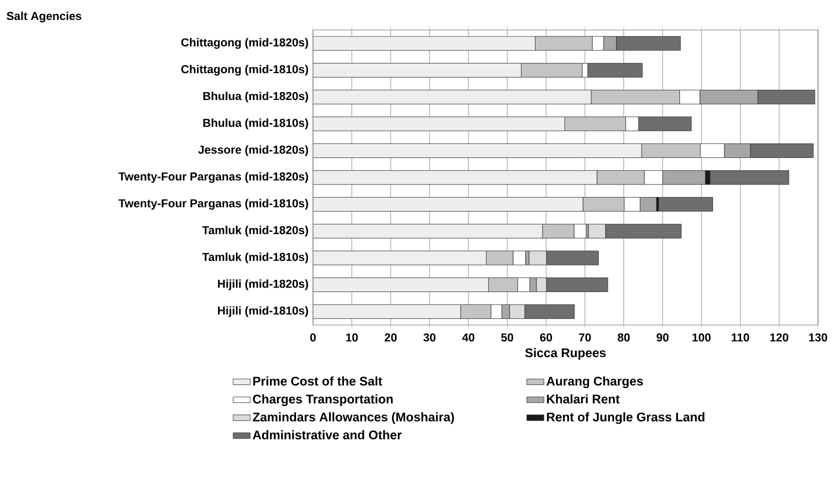 The image size is (836, 486). Describe the element at coordinates (322, 400) in the screenshot. I see `legend-label: Charges Transportation` at that location.